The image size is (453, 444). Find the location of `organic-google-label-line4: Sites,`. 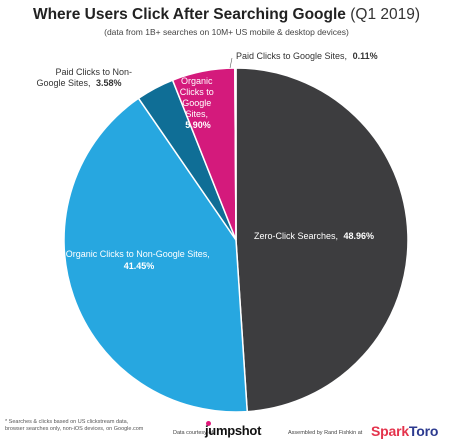

organic-google-label-line4: Sites, is located at coordinates (196, 114).